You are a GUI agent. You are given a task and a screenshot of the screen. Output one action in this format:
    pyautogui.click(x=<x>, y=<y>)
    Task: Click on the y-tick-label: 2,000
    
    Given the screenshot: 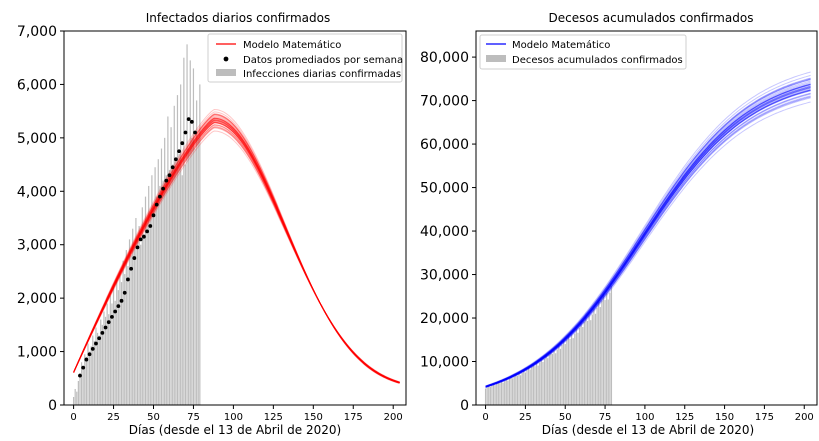 What is the action you would take?
    pyautogui.click(x=37, y=299)
    